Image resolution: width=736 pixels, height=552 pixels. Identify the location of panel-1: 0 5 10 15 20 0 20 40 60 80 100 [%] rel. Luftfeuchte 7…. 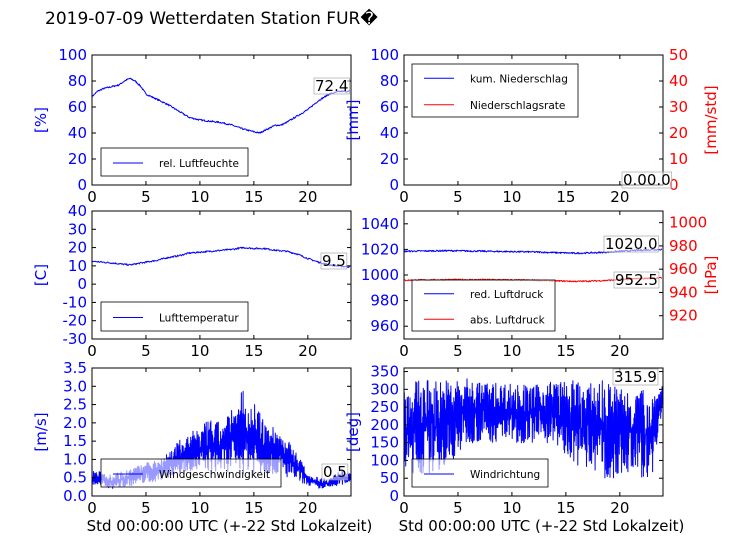
(192, 126).